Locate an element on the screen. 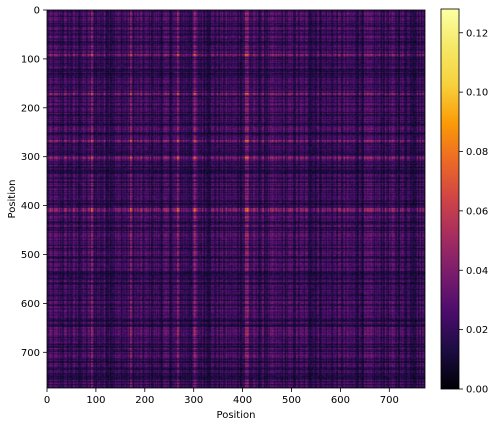  colorbar-tick-label: 0.00 is located at coordinates (477, 390).